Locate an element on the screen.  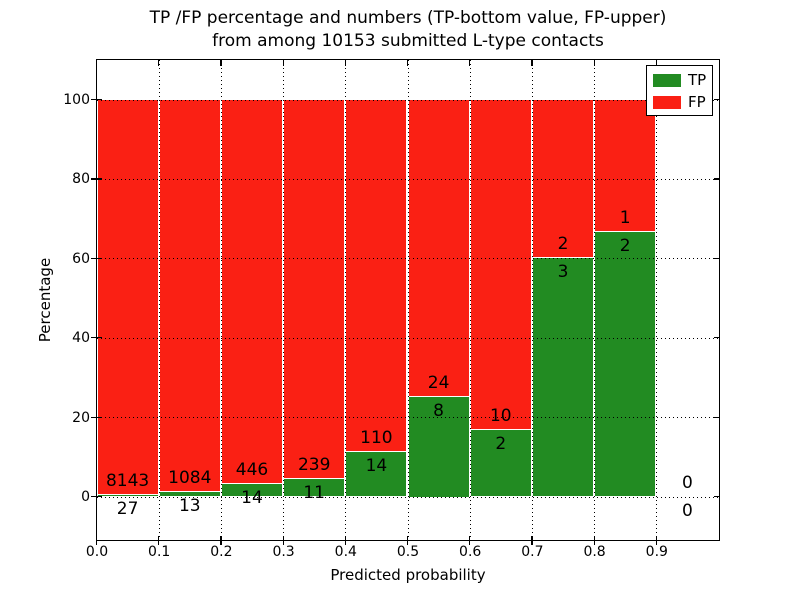
legend-entry: FP is located at coordinates (679, 102).